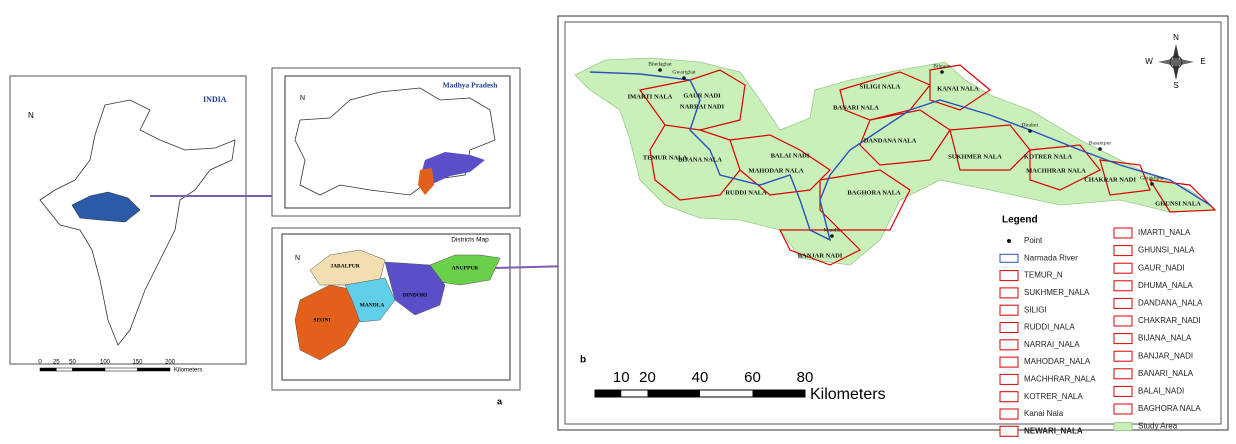 The image size is (1236, 444). Describe the element at coordinates (471, 85) in the screenshot. I see `mp-title: Madhya Pradesh` at that location.